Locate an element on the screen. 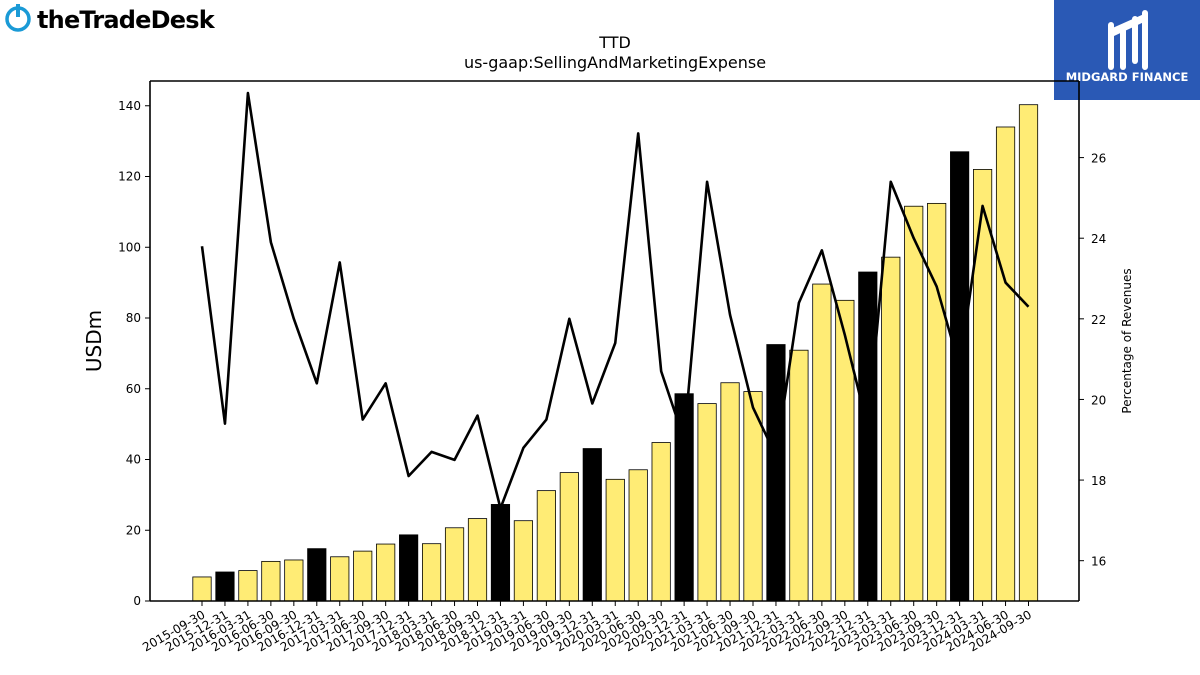 Image resolution: width=1200 pixels, height=675 pixels. y-tick-label: 140 is located at coordinates (129, 106).